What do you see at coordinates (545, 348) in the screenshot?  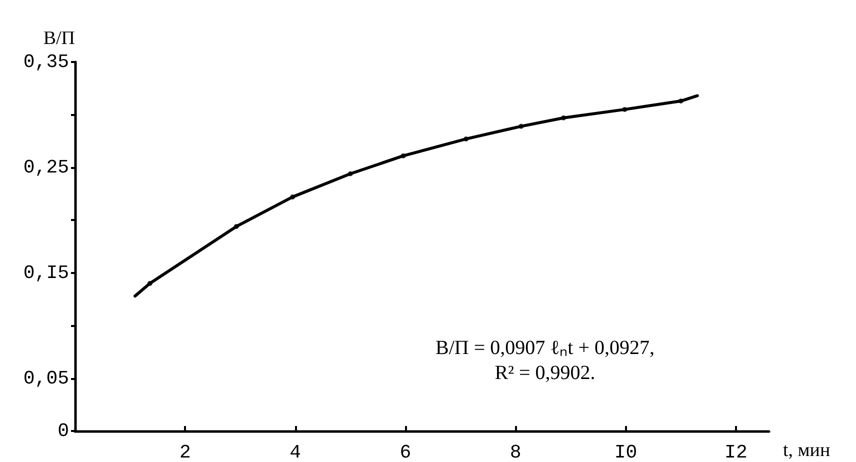 I see `annotation: В/П = 0,0907 ℓₙt + 0,0927,` at bounding box center [545, 348].